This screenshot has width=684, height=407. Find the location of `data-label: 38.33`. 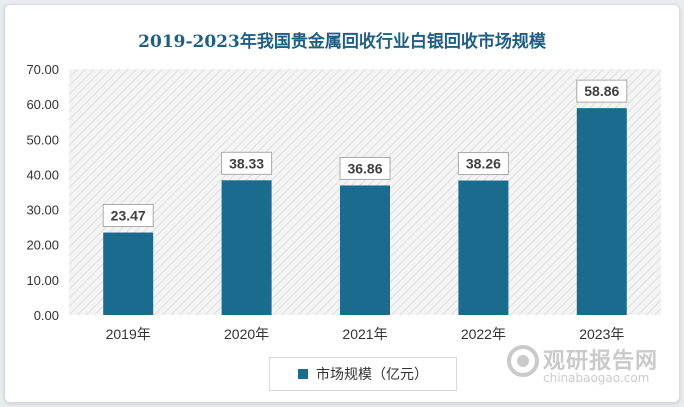

data-label: 38.33 is located at coordinates (246, 163).